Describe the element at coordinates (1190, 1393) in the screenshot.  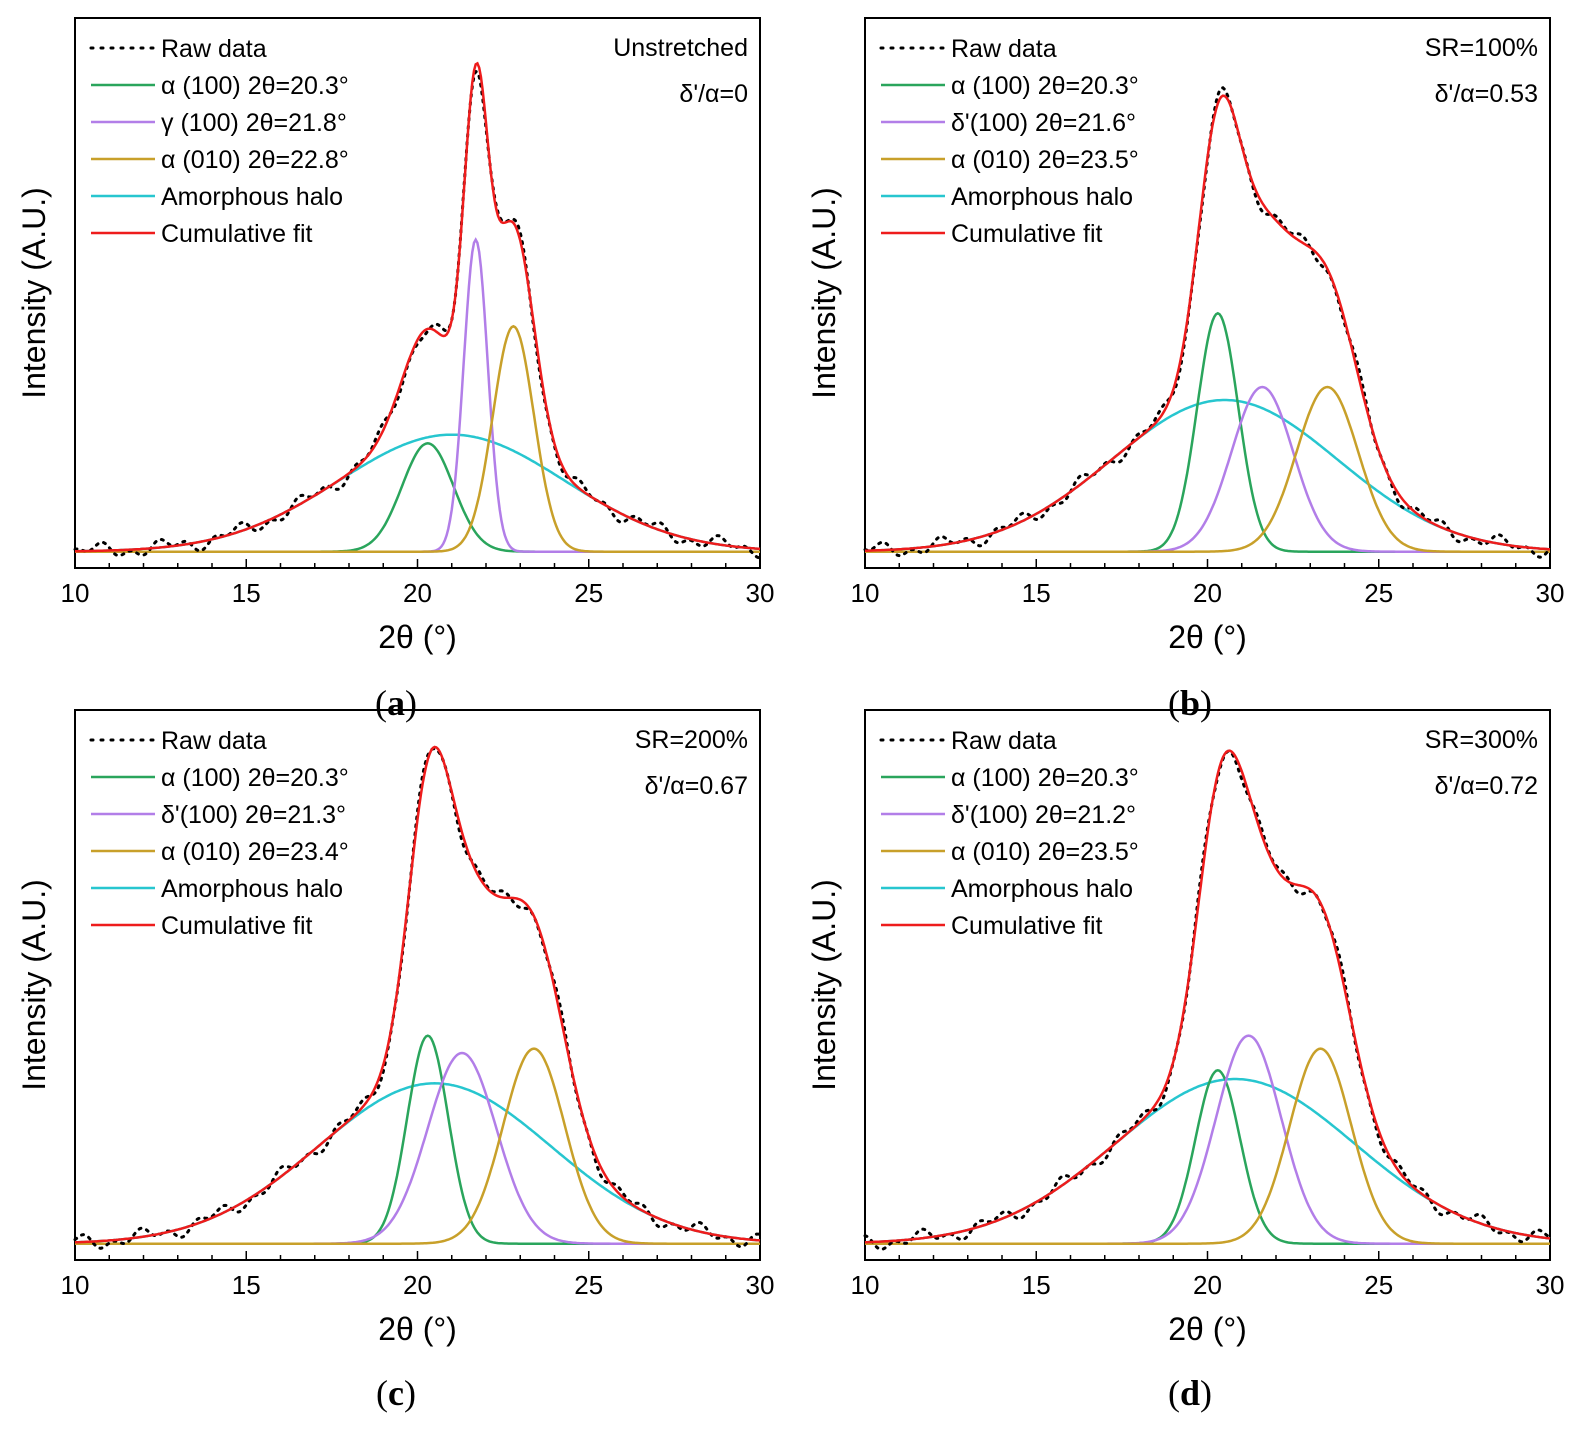
I see `caption-d: (d)` at that location.